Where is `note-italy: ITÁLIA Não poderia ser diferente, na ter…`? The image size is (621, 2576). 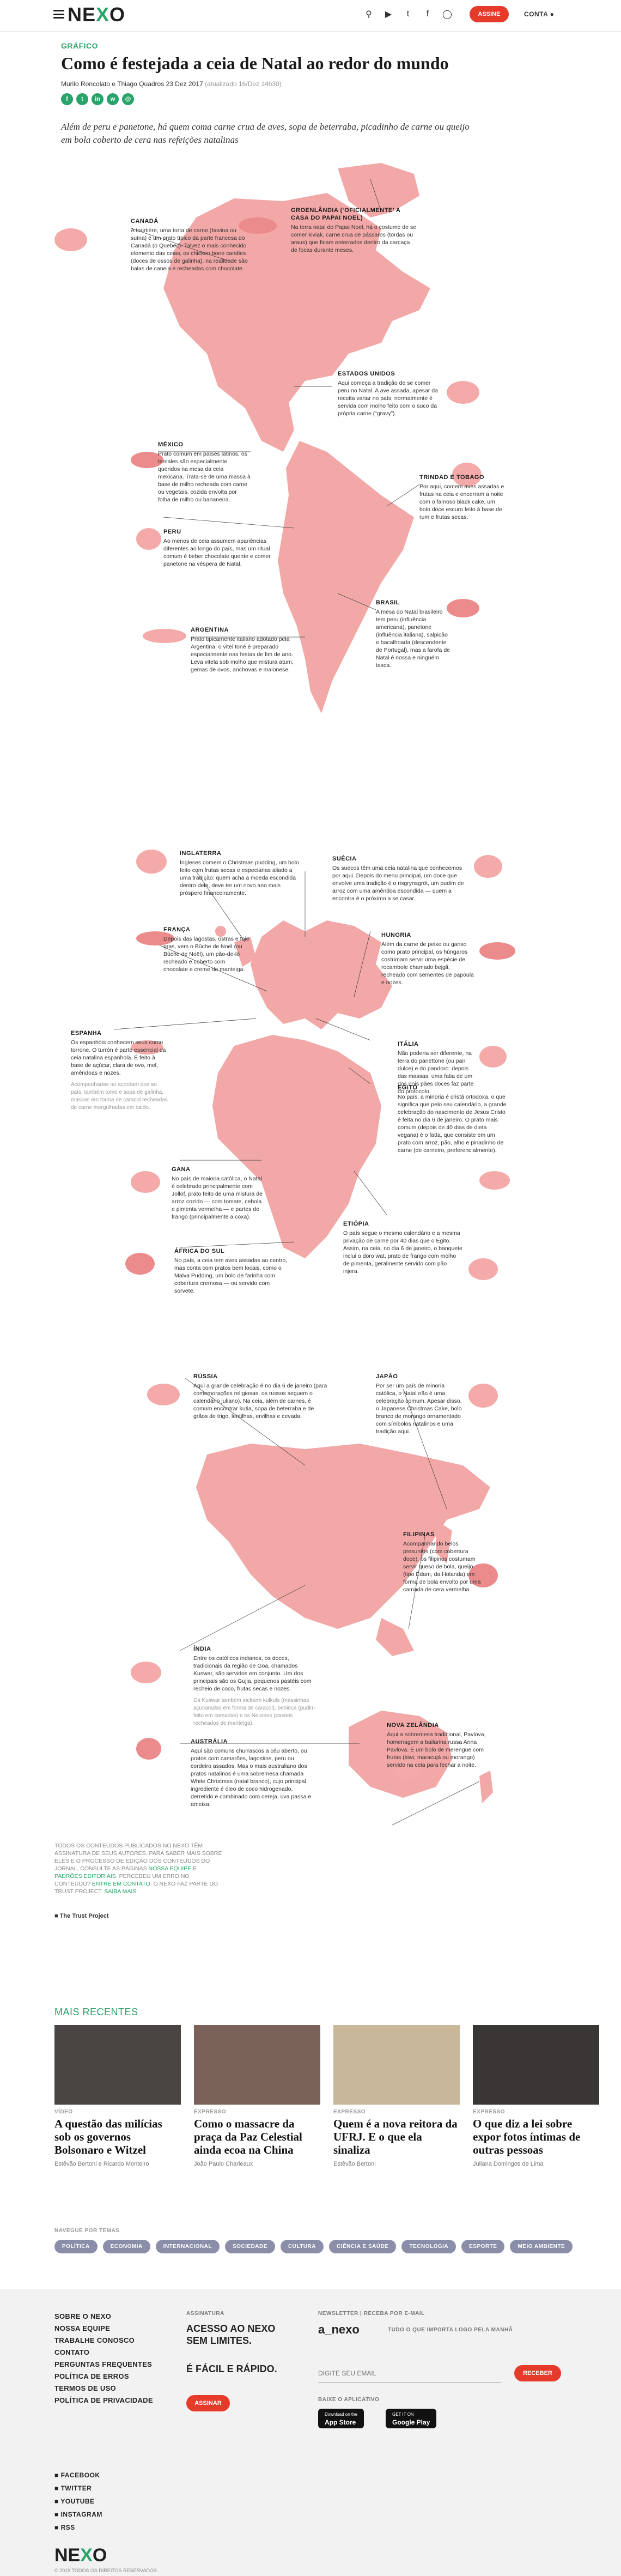
note-italy: ITÁLIA Não poderia ser diferente, na ter… is located at coordinates (439, 1067).